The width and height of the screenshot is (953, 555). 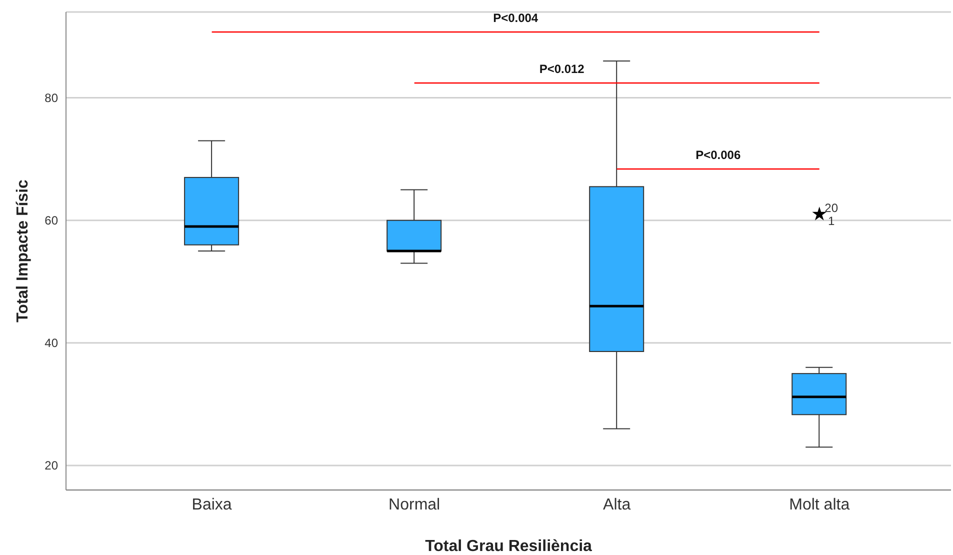 What do you see at coordinates (23, 250) in the screenshot?
I see `y-axis-title: Total Impacte Físic` at bounding box center [23, 250].